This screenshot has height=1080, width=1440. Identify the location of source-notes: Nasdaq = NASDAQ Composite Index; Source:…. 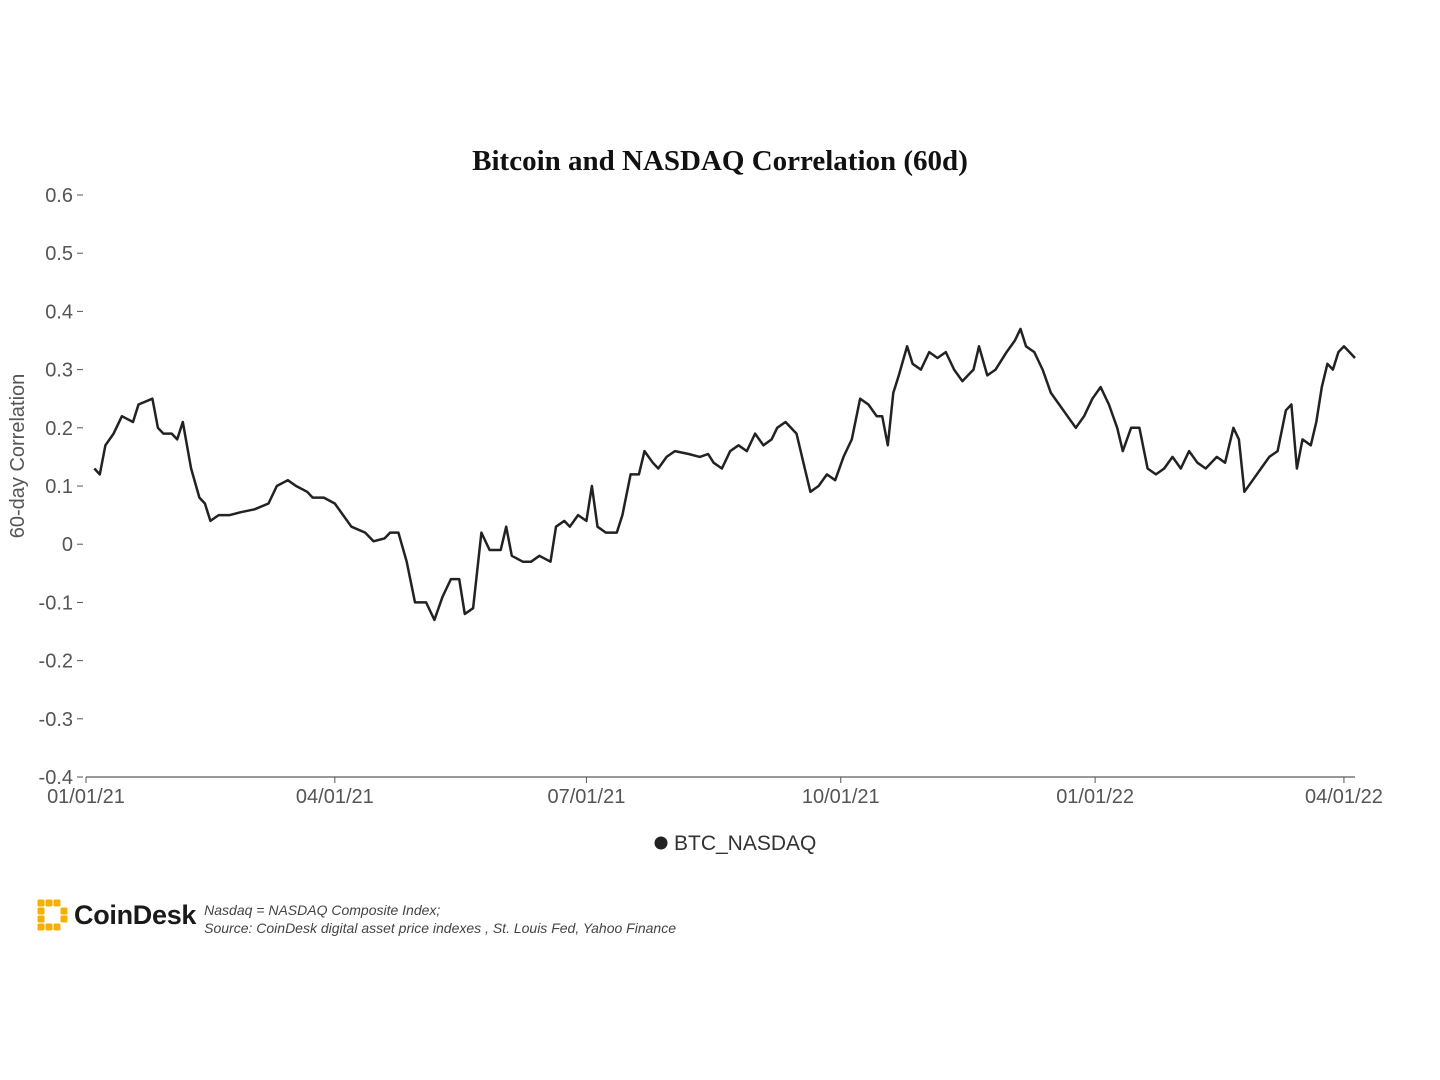
(440, 919).